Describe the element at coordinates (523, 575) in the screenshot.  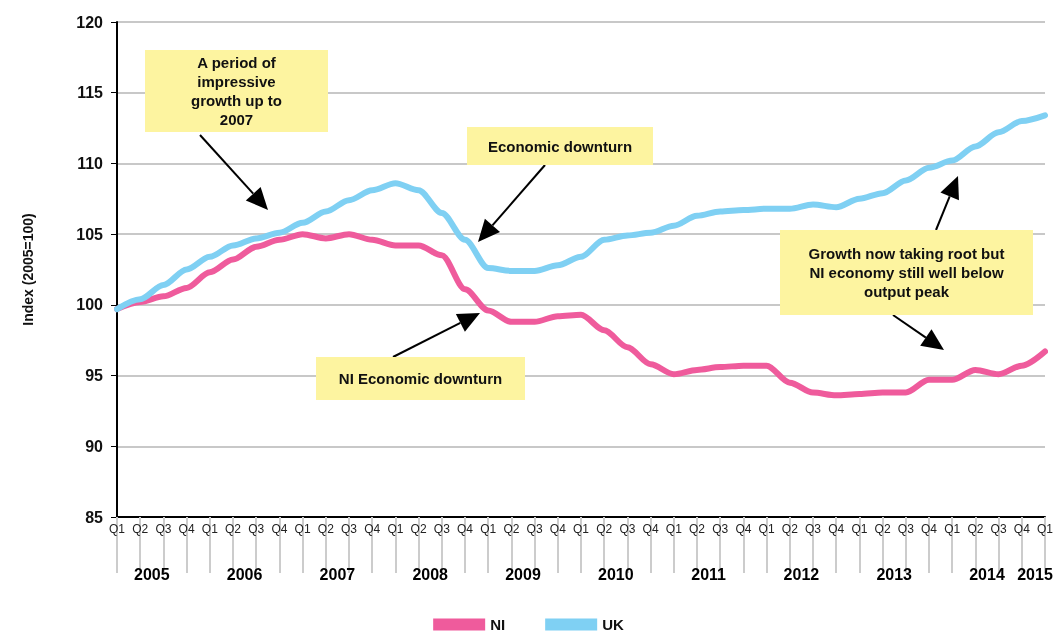
I see `text: 2009` at that location.